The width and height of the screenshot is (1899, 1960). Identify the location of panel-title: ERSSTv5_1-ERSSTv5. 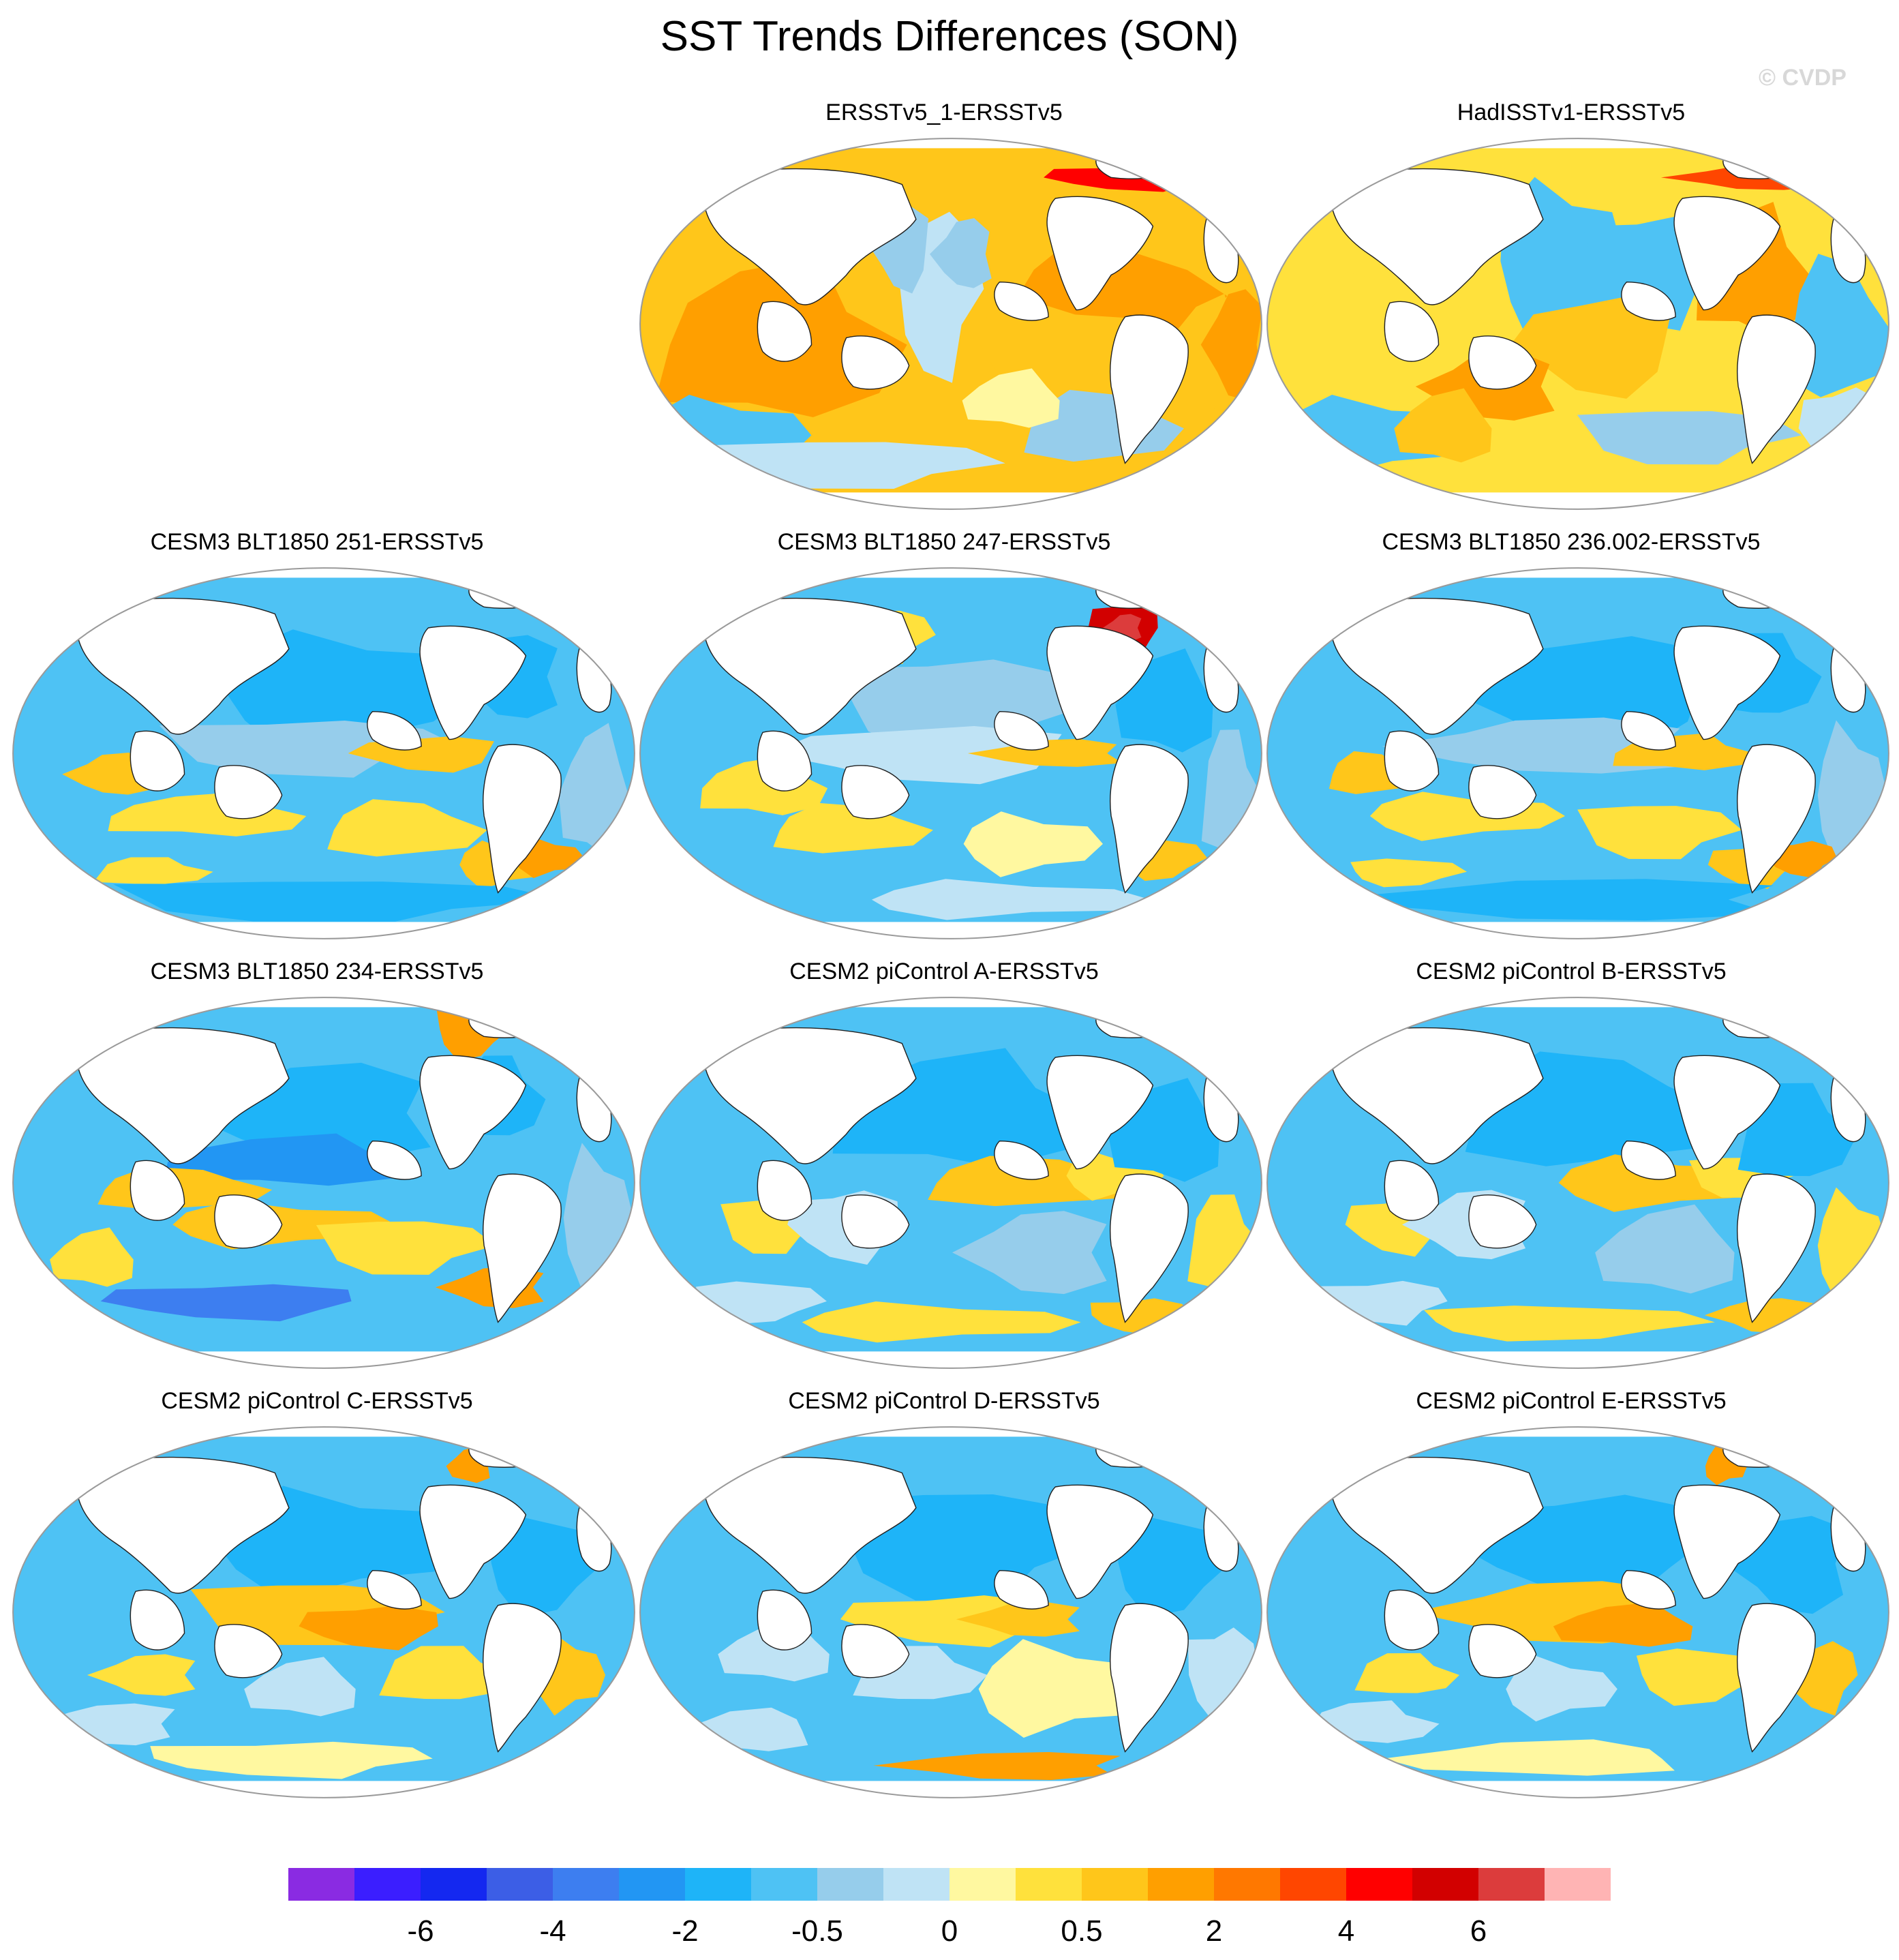
(944, 113).